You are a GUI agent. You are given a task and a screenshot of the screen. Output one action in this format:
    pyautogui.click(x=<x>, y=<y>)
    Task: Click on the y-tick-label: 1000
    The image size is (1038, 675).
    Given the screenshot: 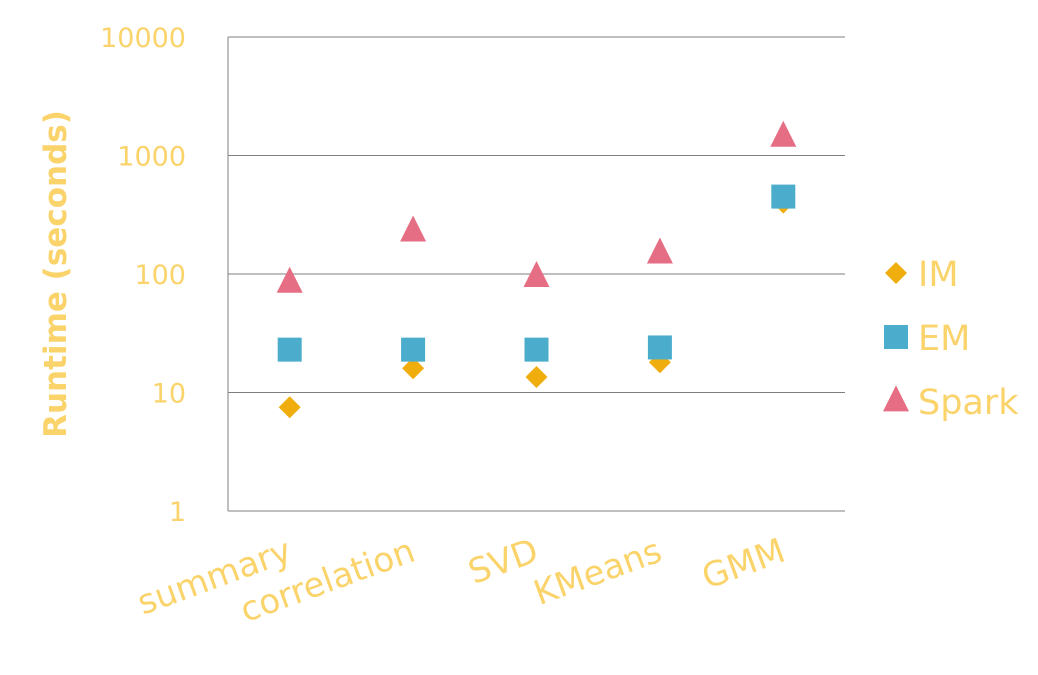 What is the action you would take?
    pyautogui.click(x=151, y=157)
    